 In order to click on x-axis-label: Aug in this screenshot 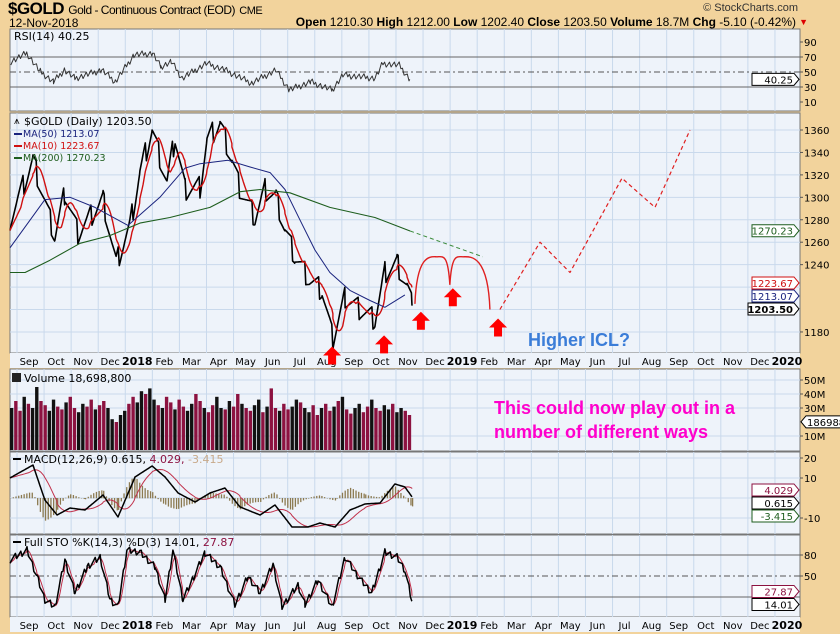, I will do `click(652, 626)`.